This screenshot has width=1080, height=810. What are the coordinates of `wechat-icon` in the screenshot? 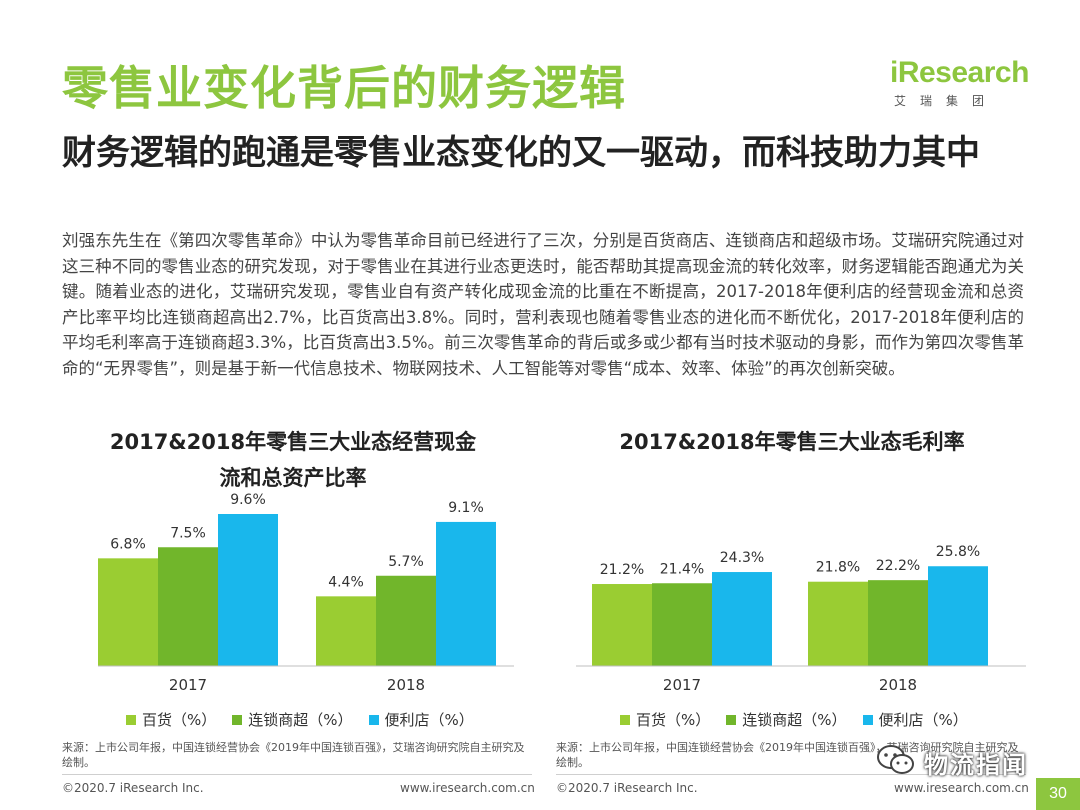 It's located at (896, 762).